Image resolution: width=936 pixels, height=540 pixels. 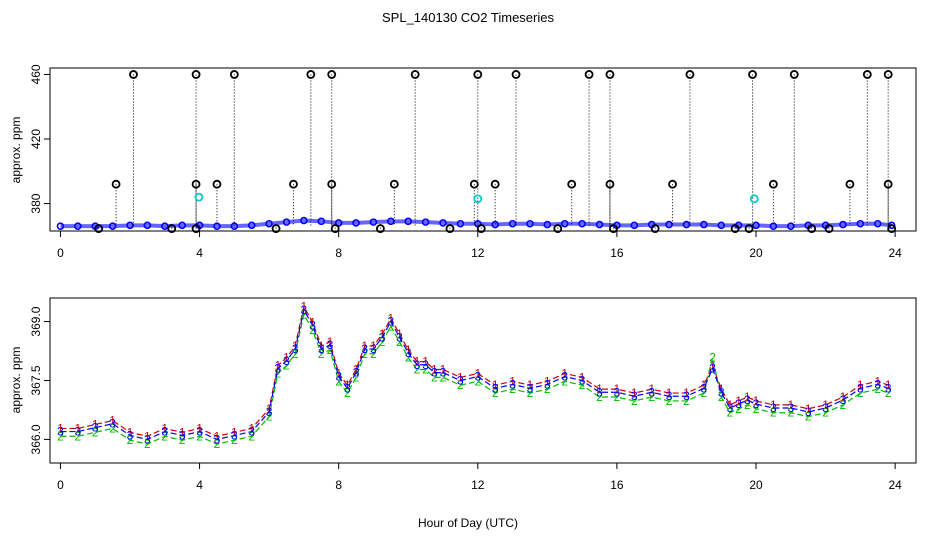 I want to click on bottom-x-tick-label: 0, so click(x=60, y=485).